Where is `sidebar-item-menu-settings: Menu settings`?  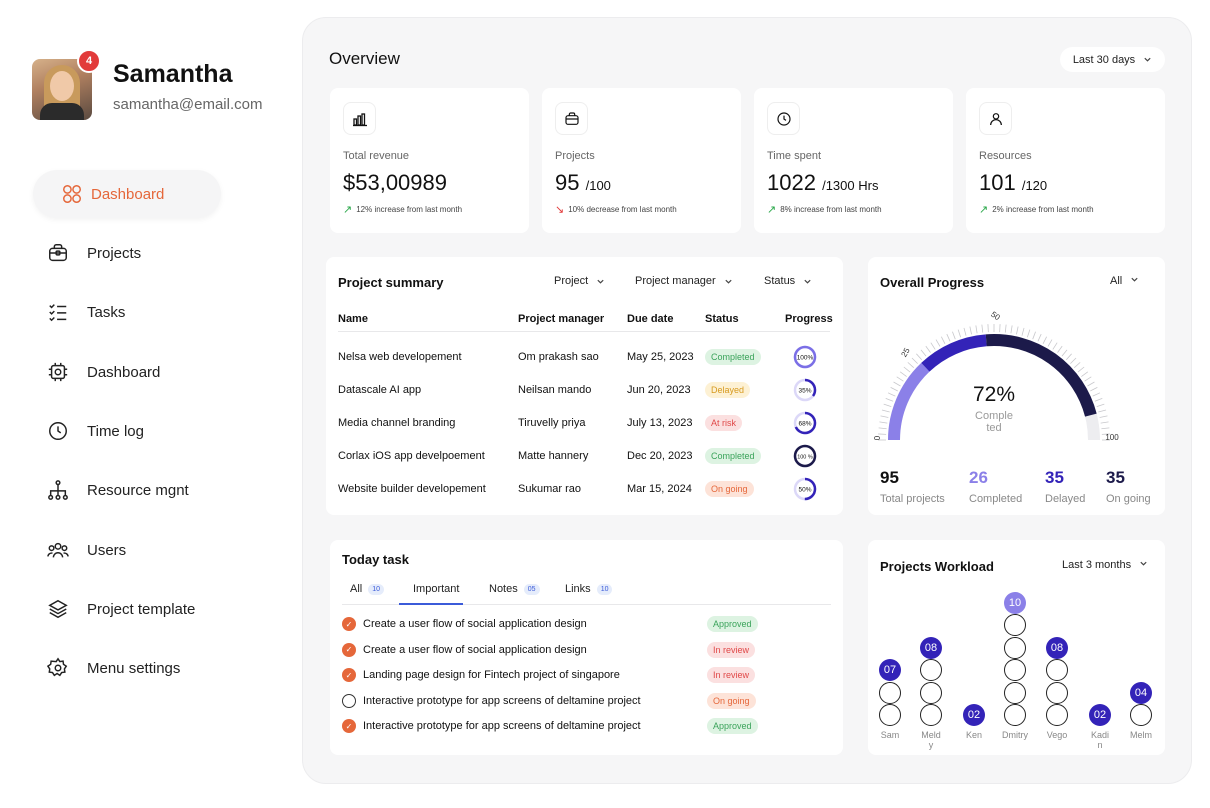
sidebar-item-menu-settings: Menu settings is located at coordinates (127, 668).